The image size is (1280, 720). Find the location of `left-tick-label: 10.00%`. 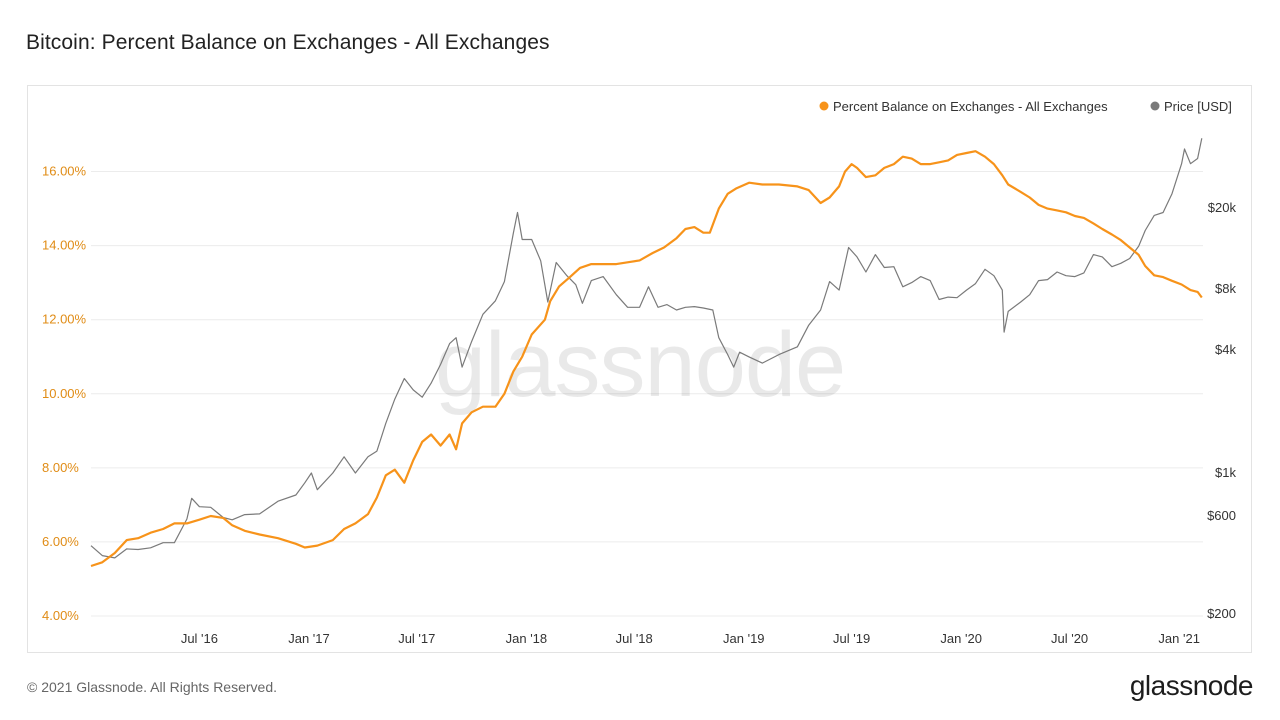

left-tick-label: 10.00% is located at coordinates (64, 393).